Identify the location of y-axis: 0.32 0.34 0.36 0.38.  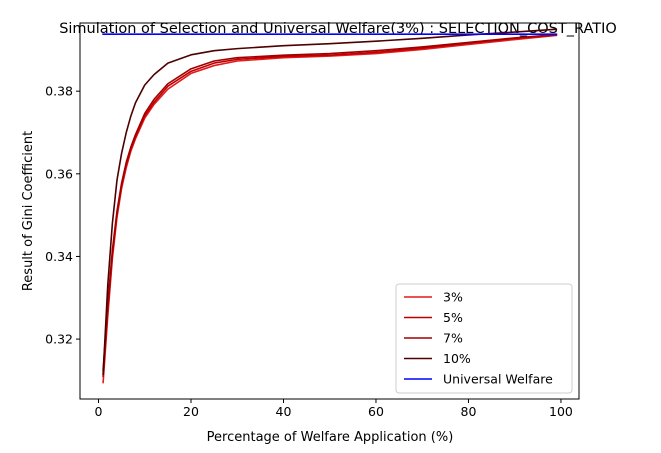
(62, 215).